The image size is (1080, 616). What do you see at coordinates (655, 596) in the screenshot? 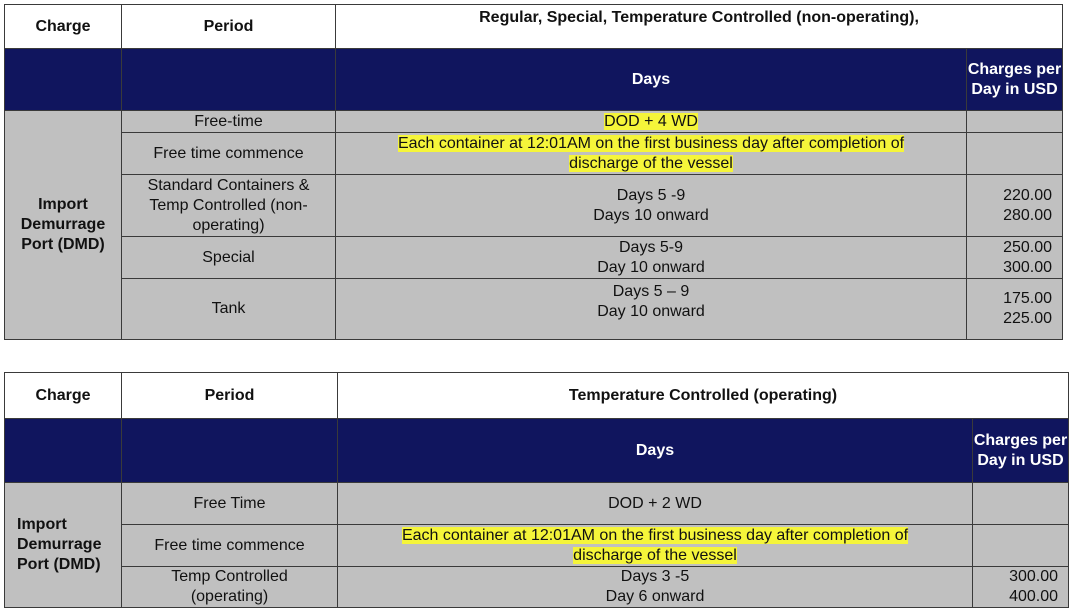
I see `days-line: Day 6 onward` at bounding box center [655, 596].